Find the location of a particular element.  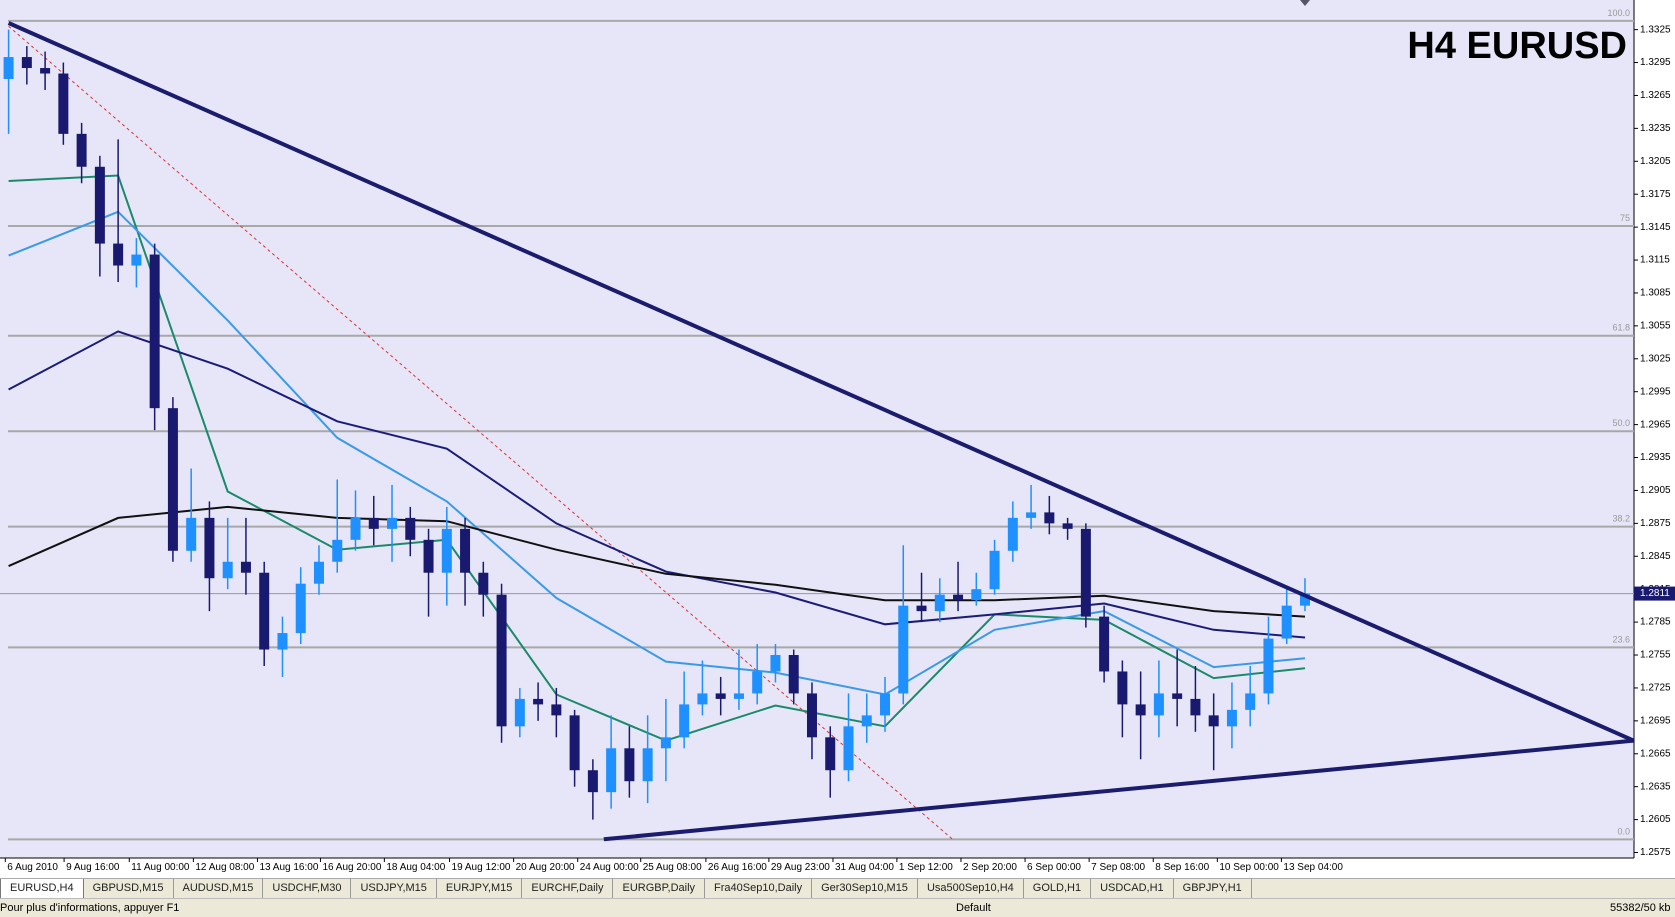

symbol-tab: USDCHF,M30 is located at coordinates (307, 888).